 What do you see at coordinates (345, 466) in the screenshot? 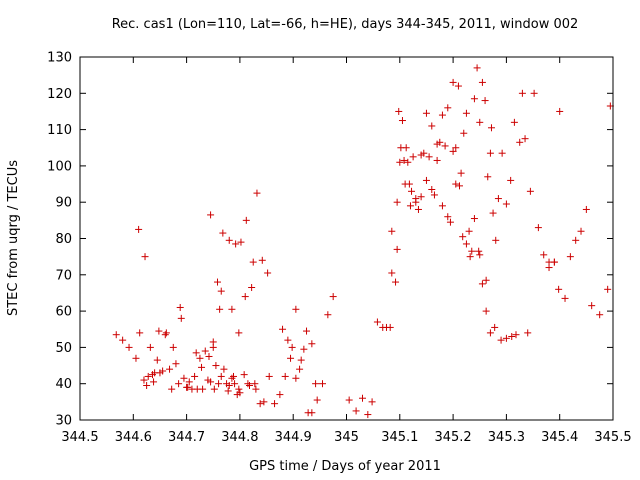
I see `x-axis-title: GPS time / Days of year 2011` at bounding box center [345, 466].